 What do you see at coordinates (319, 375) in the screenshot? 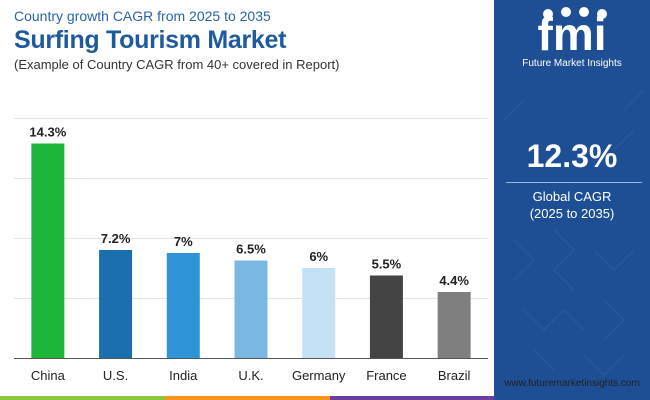
I see `category-label: Germany` at bounding box center [319, 375].